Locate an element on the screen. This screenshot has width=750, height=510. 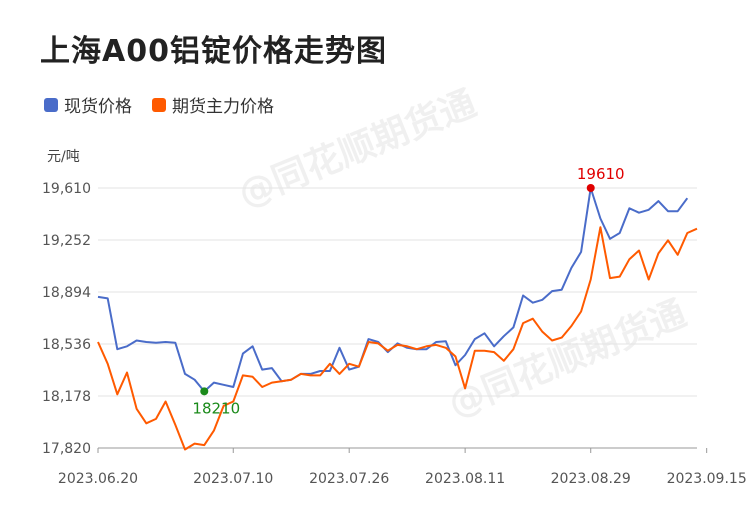
y-axis-unit-label: 元/吨 is located at coordinates (63, 157).